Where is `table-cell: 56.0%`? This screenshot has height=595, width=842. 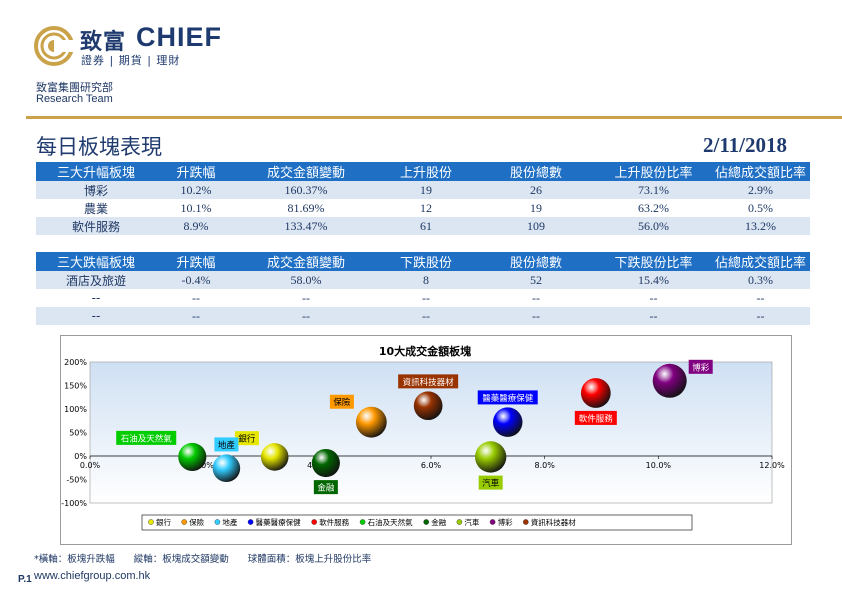
table-cell: 56.0% is located at coordinates (653, 226).